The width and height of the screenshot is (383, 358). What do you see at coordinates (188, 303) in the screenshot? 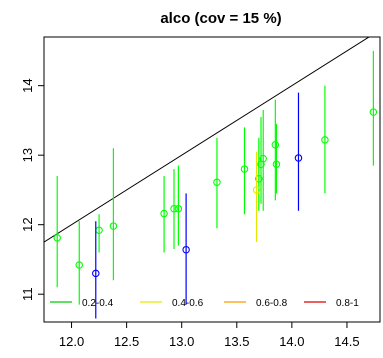
I see `legend-label: 0.4-0.6` at bounding box center [188, 303].